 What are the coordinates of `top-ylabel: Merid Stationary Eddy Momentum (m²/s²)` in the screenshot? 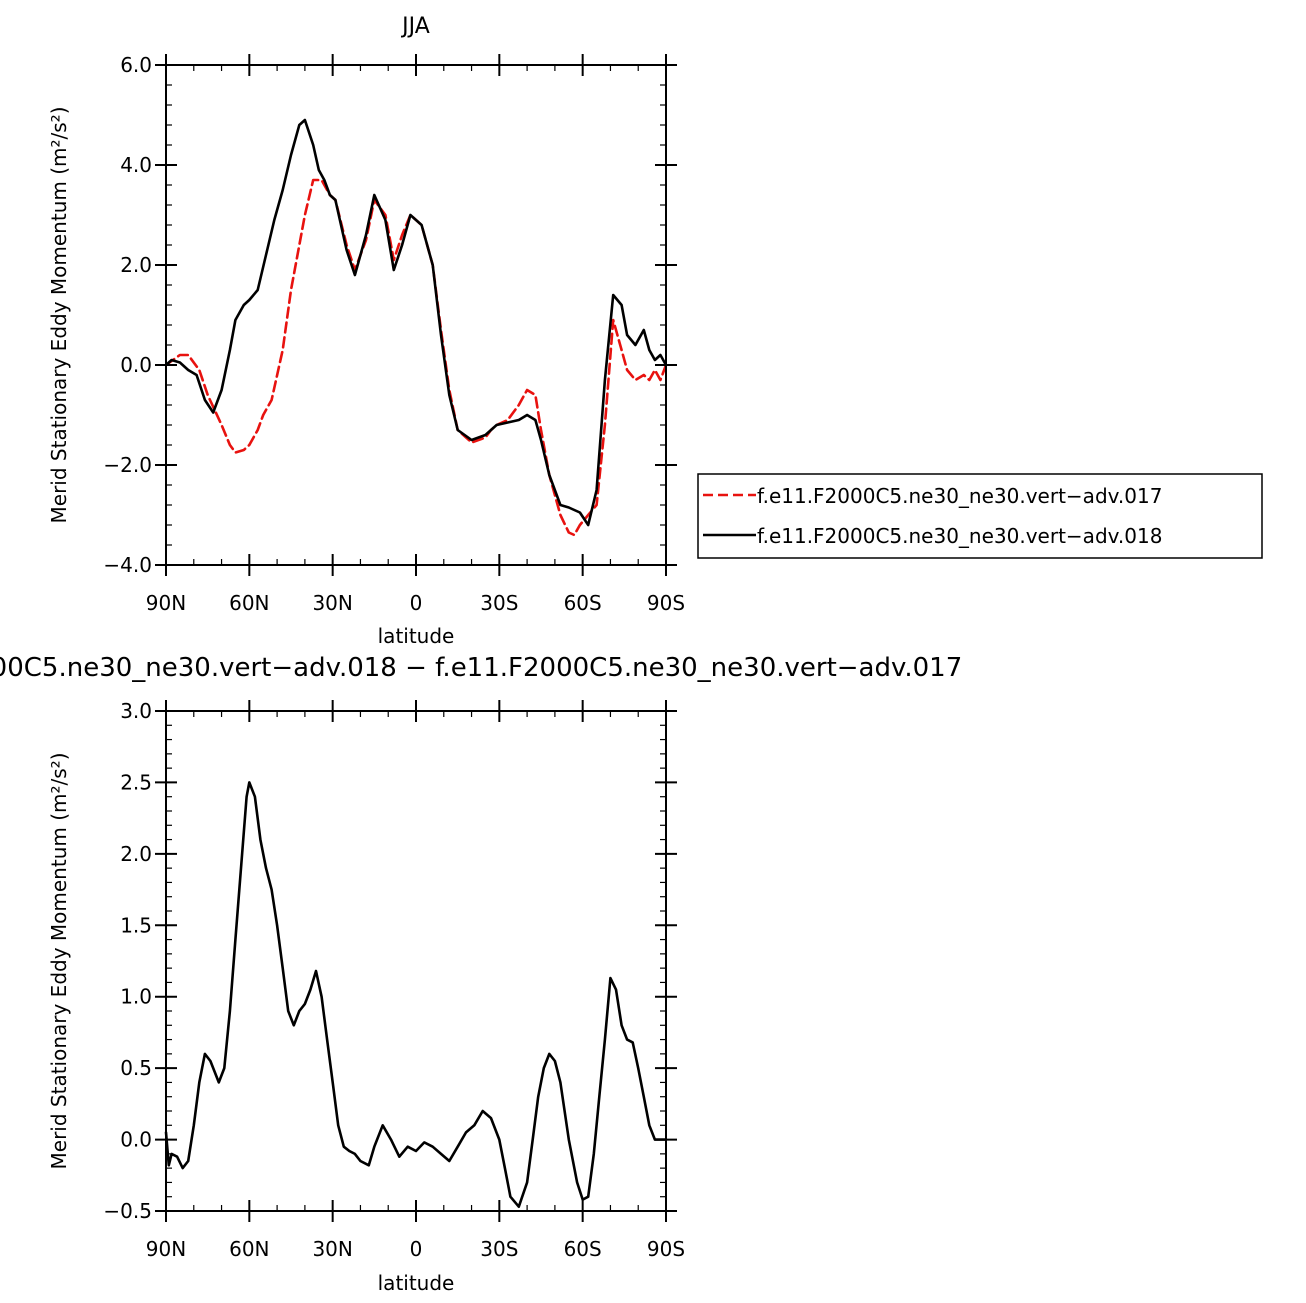 It's located at (59, 315).